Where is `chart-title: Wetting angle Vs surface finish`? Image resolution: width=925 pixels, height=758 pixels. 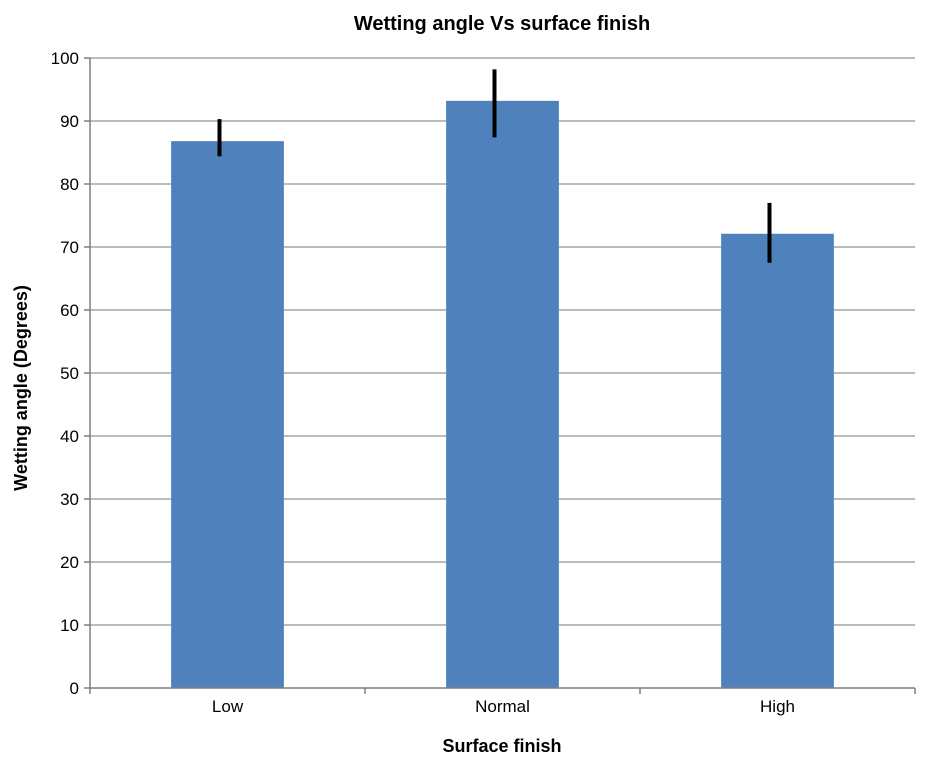 chart-title: Wetting angle Vs surface finish is located at coordinates (502, 24).